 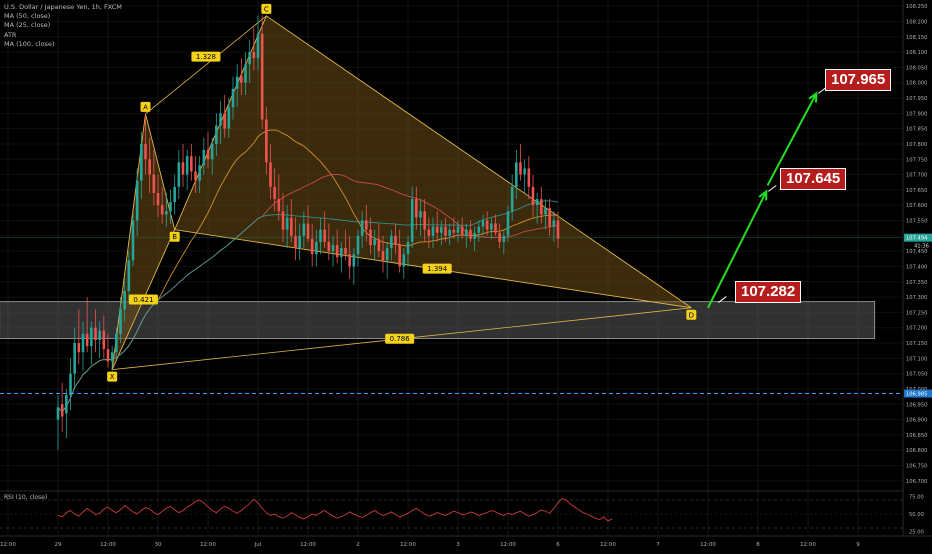 I want to click on target-callout-107-645: 107.645, so click(x=813, y=179).